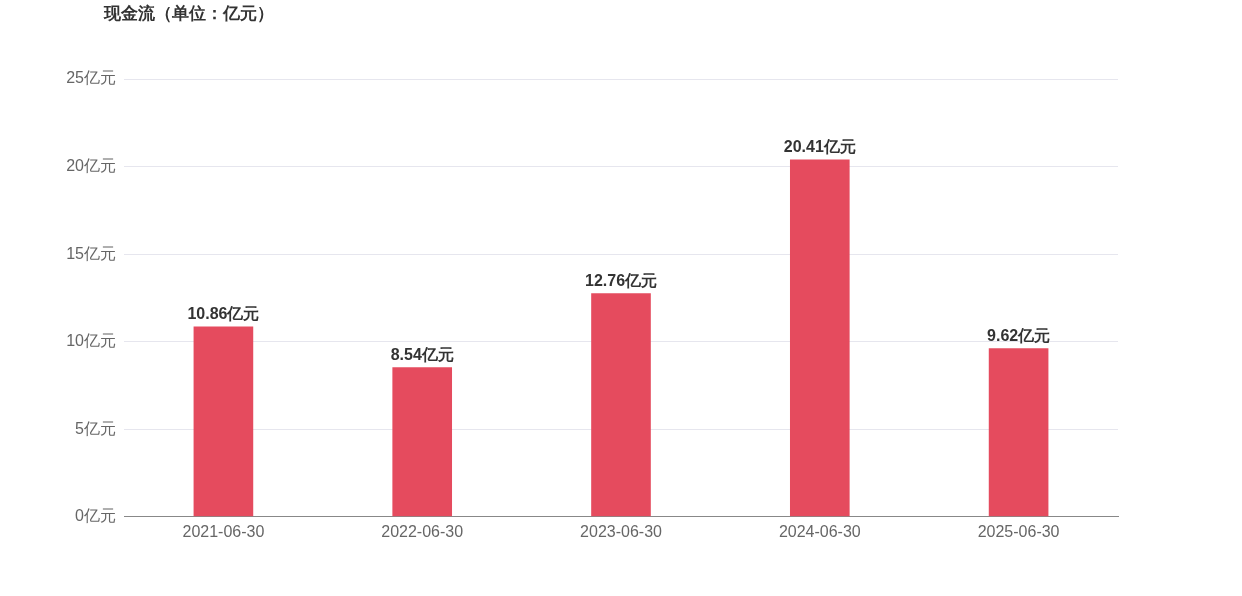 Image resolution: width=1242 pixels, height=596 pixels. Describe the element at coordinates (1018, 531) in the screenshot. I see `x-tick-label: 2025-06-30` at that location.